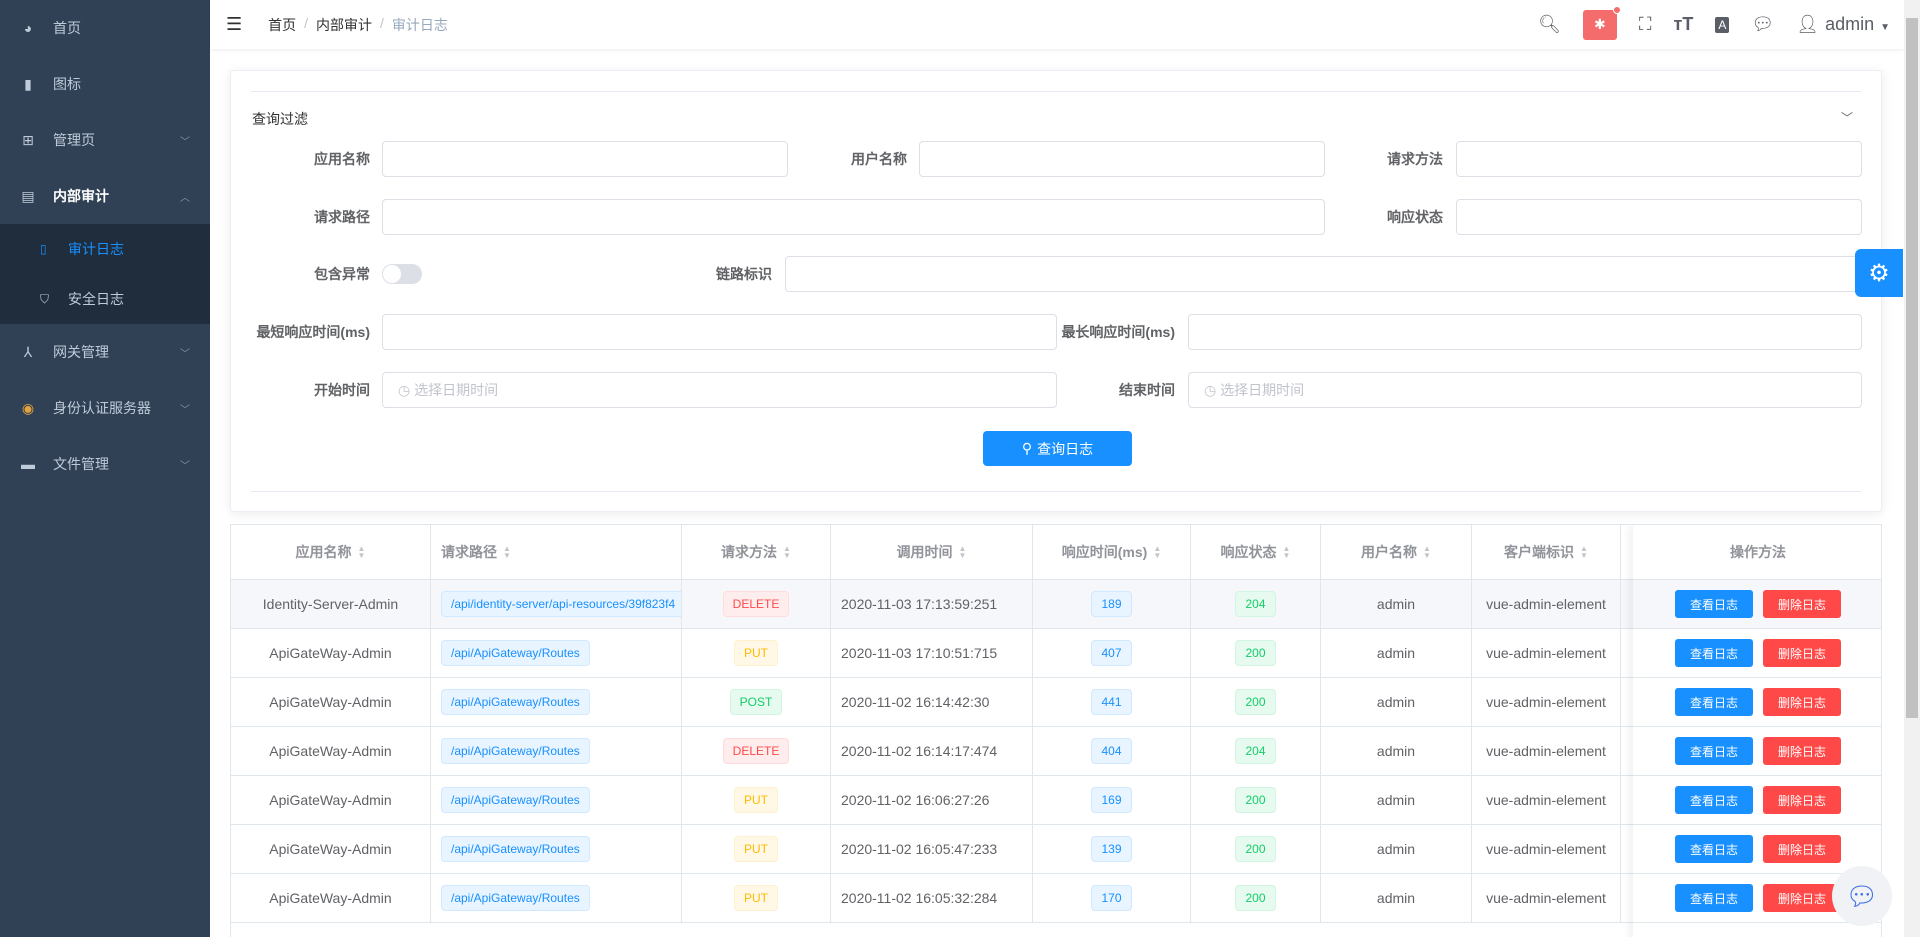 The height and width of the screenshot is (937, 1920). Describe the element at coordinates (1757, 930) in the screenshot. I see `action-row` at that location.